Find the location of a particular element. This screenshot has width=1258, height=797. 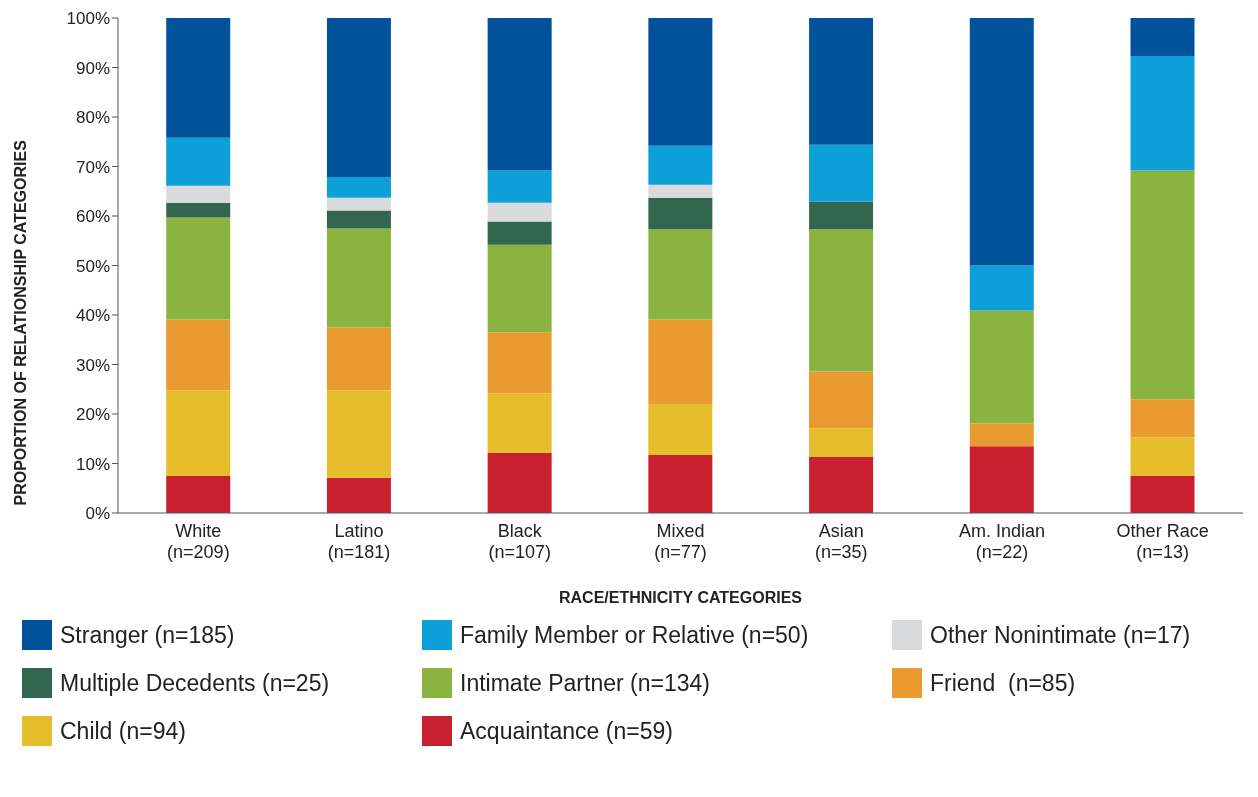

legend-label: Child (n=94) is located at coordinates (123, 731).